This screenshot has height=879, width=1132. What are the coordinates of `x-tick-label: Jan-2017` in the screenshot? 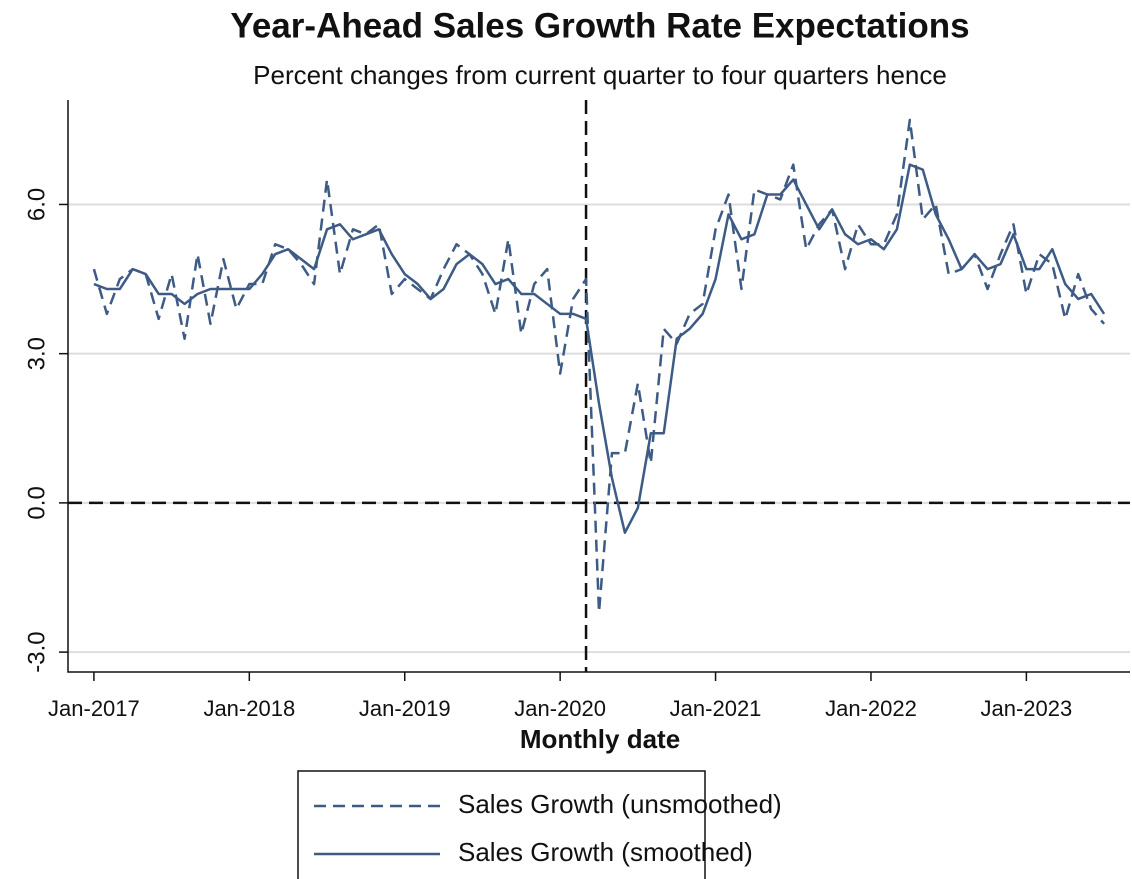 It's located at (94, 708).